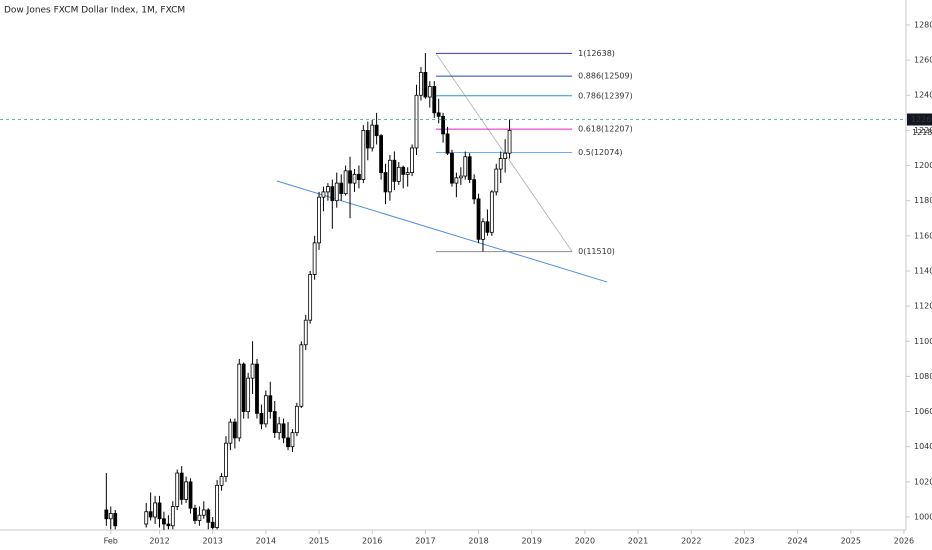 The height and width of the screenshot is (550, 932). I want to click on y-tick-label: 12400, so click(923, 95).